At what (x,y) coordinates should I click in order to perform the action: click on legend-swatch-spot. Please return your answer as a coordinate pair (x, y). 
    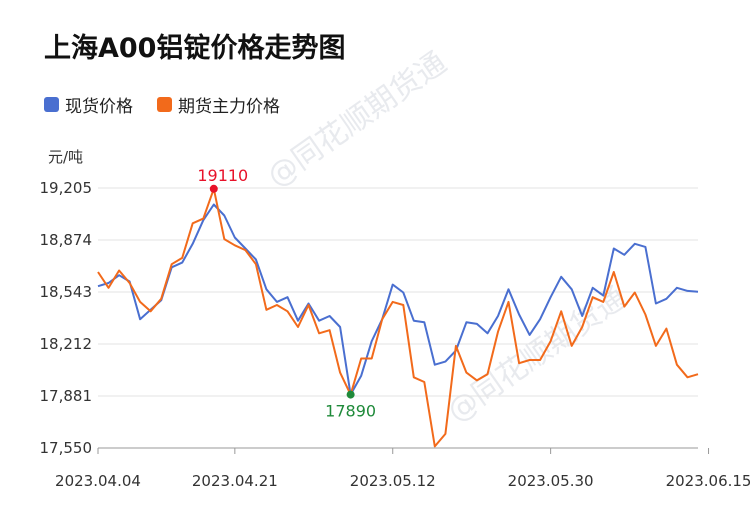
    Looking at the image, I should click on (51, 104).